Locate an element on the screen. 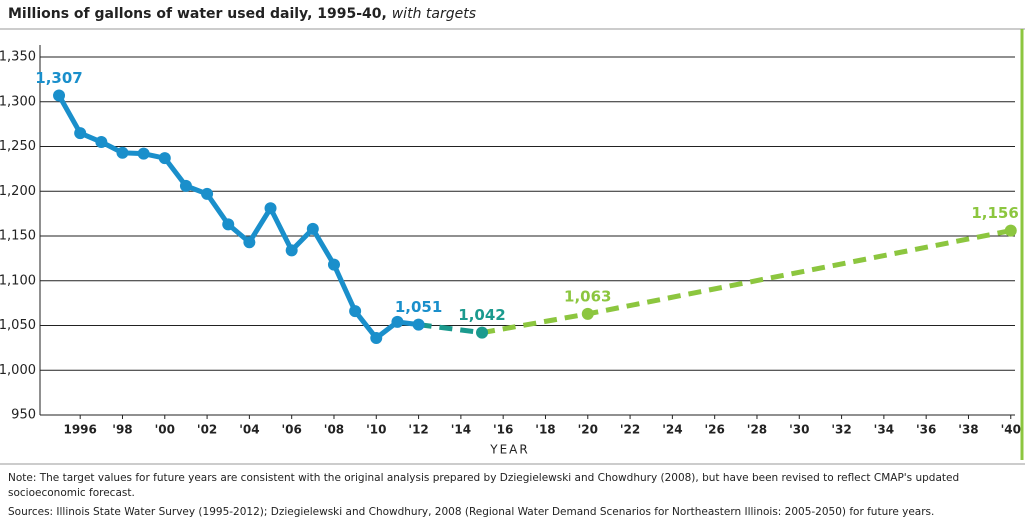  x-tick-label: '28 is located at coordinates (757, 430).